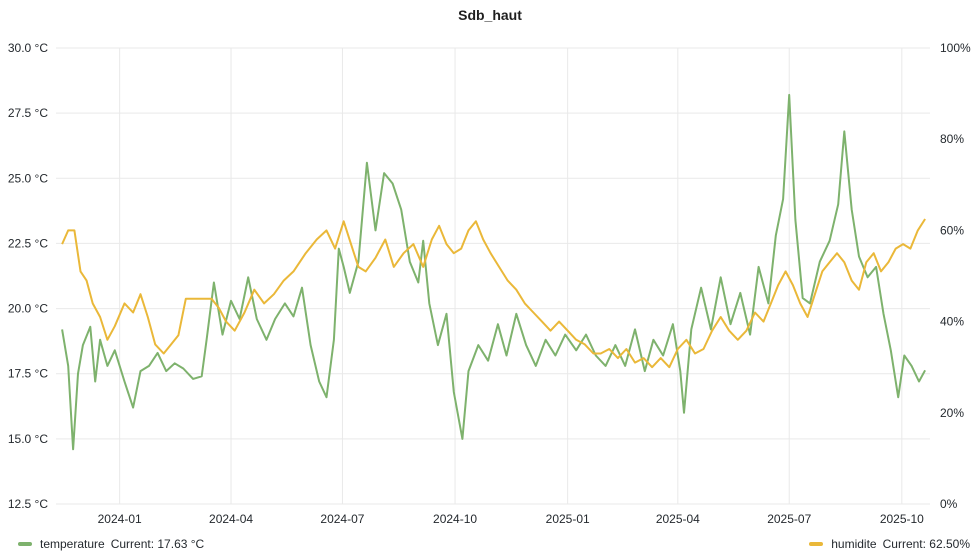  I want to click on y-left-tick-label: 22.5 °C, so click(28, 243).